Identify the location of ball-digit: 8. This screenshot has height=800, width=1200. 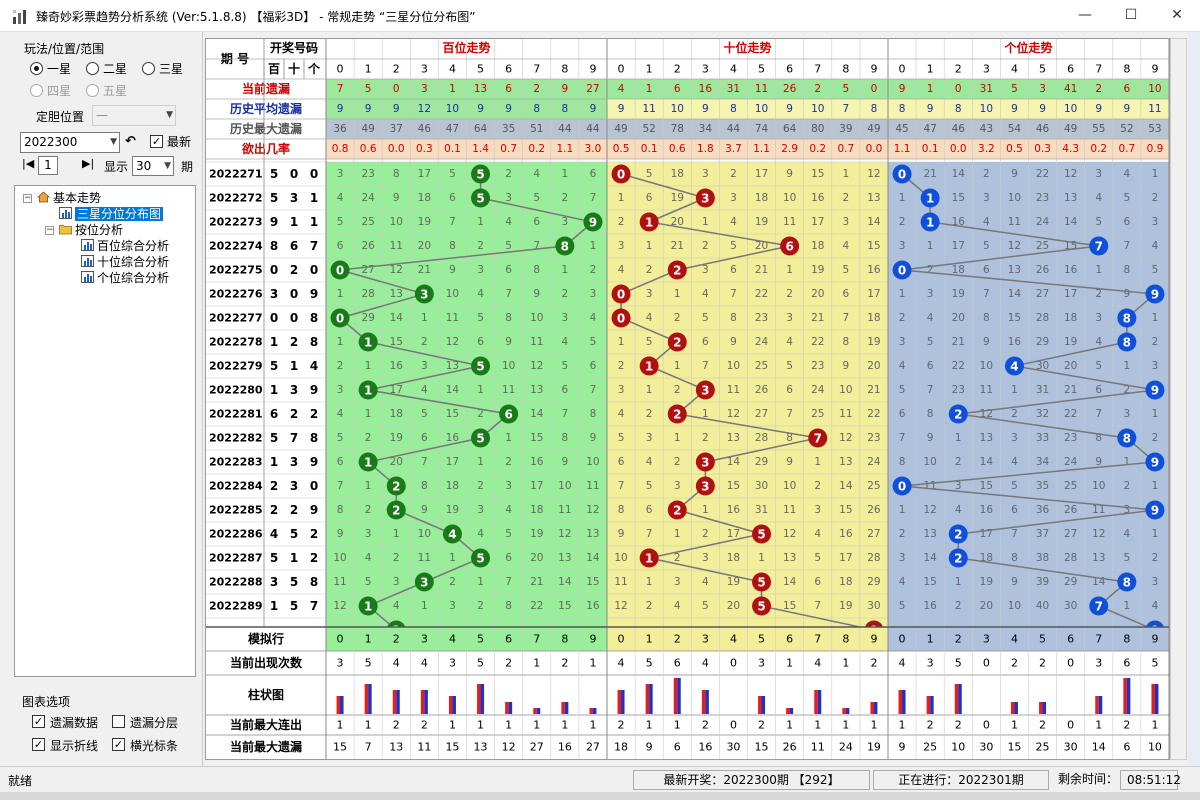
(1127, 319).